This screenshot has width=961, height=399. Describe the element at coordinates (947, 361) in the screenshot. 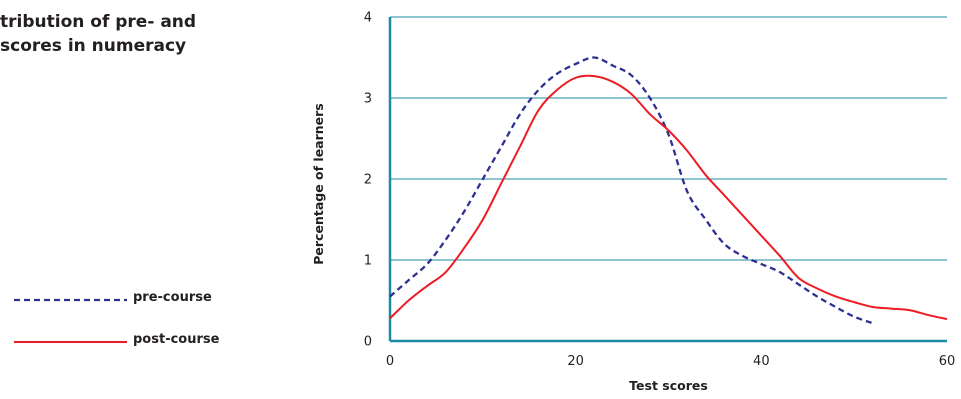

I see `x-tick-label: 60` at that location.